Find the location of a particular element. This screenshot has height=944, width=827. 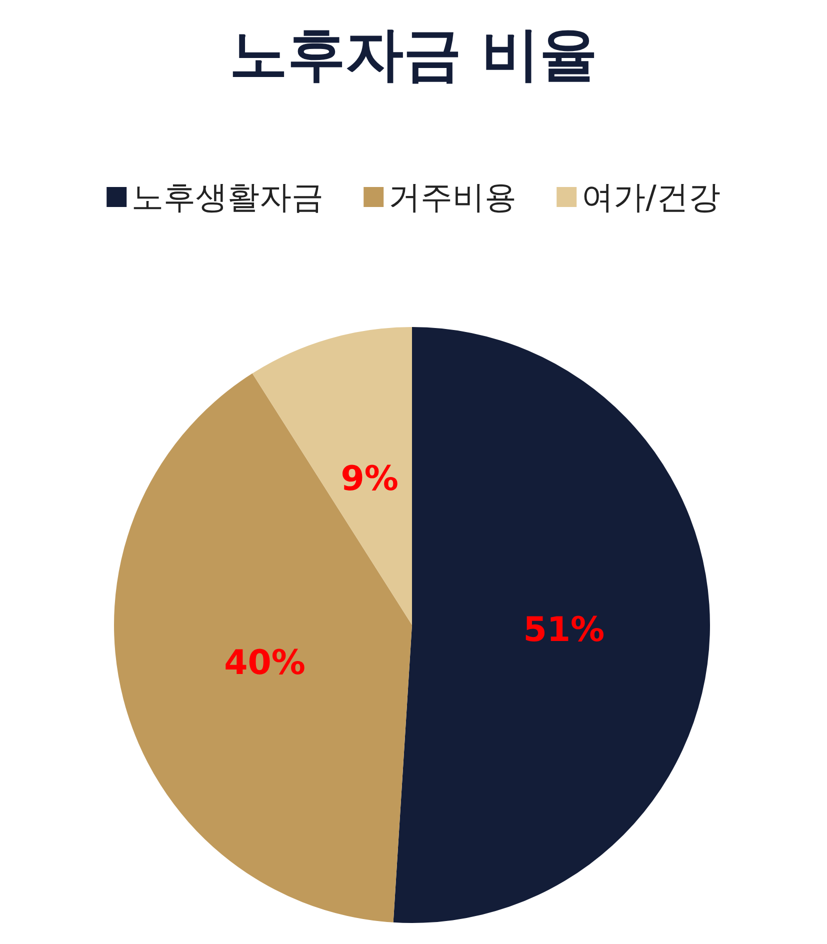

data-label: 40% is located at coordinates (265, 662).